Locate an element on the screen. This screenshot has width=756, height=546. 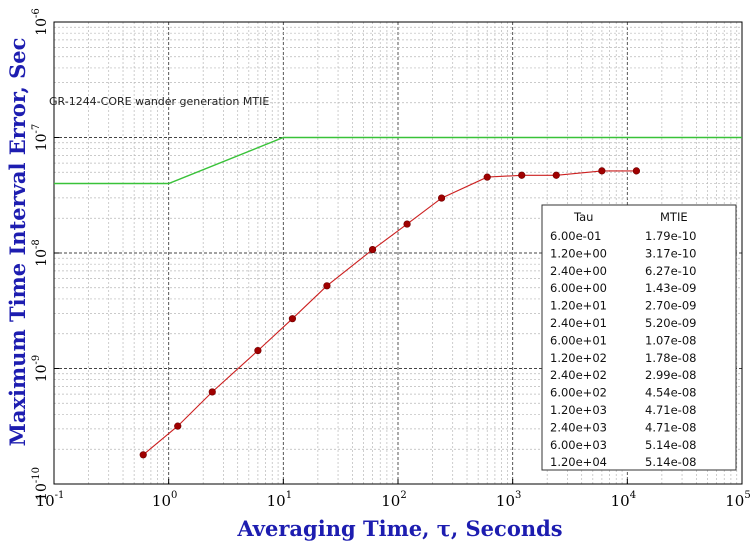
y-tick-label: 10-7 is located at coordinates (40, 138).